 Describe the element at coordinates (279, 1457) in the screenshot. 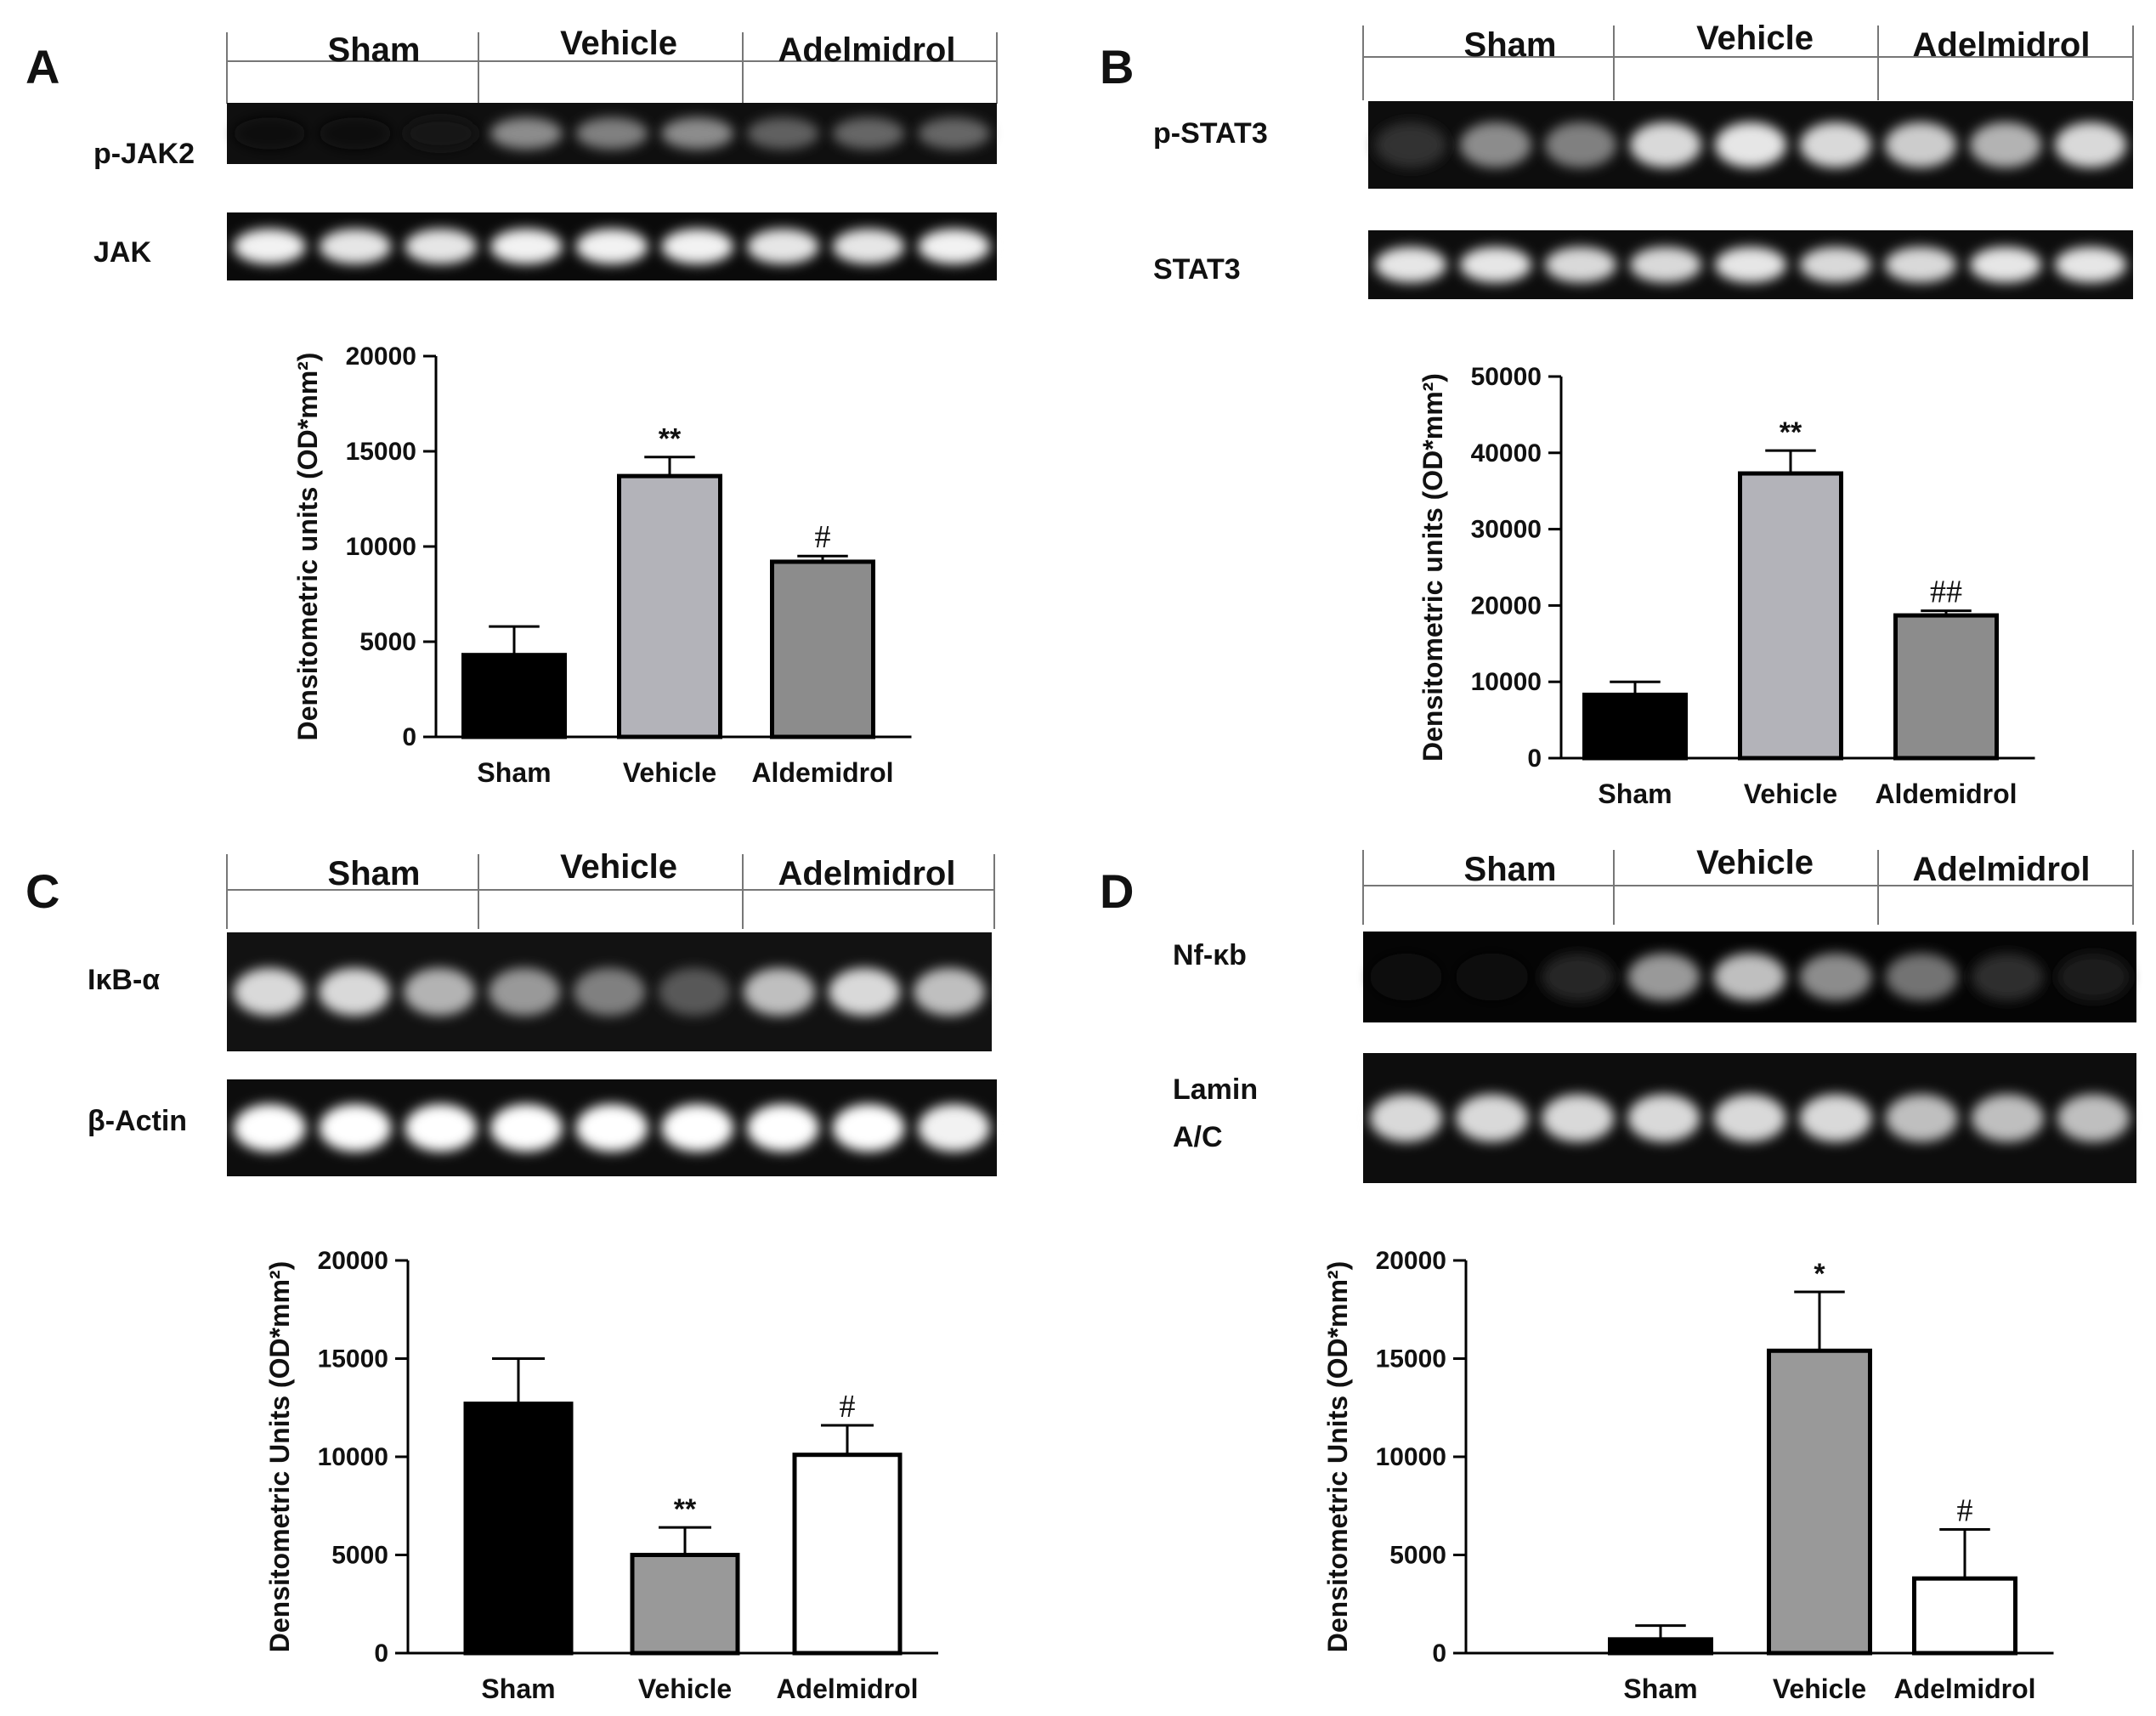

I see `y-axis-label: Densitometric Units (OD*mm²)` at that location.